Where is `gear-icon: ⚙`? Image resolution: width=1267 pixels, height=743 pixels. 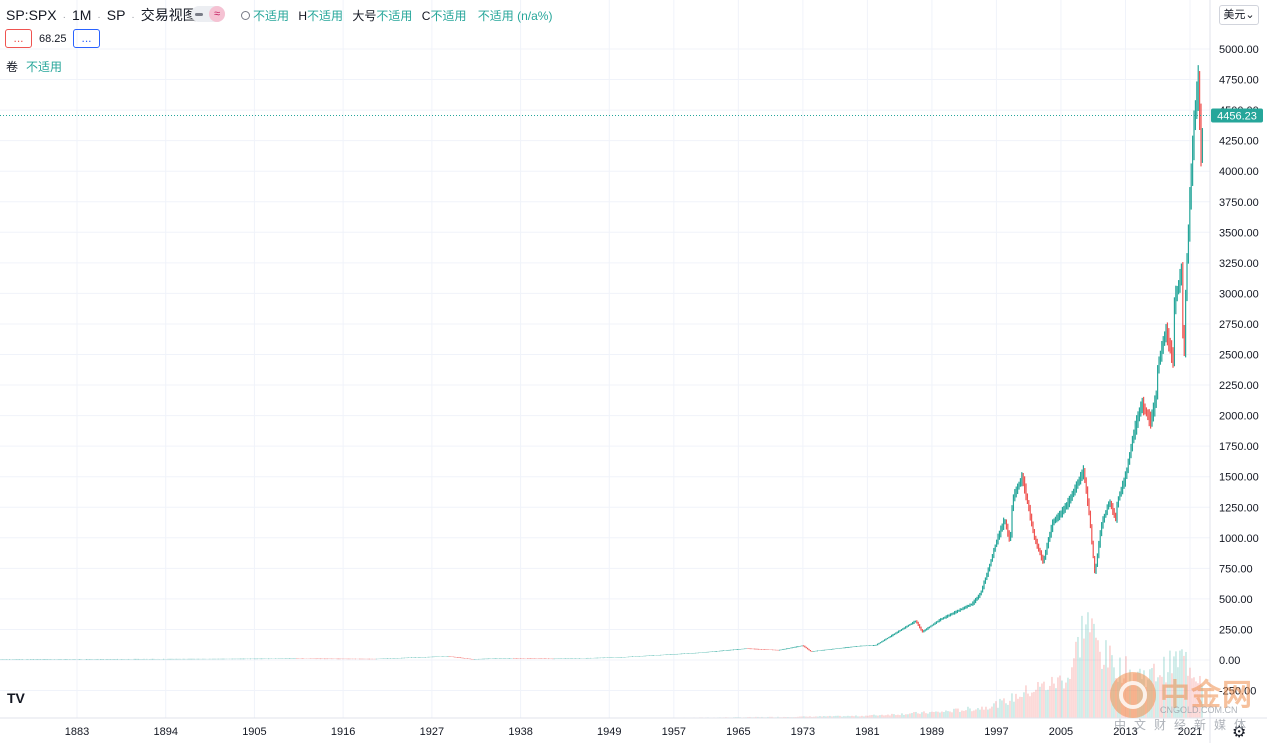
gear-icon: ⚙ is located at coordinates (1239, 732).